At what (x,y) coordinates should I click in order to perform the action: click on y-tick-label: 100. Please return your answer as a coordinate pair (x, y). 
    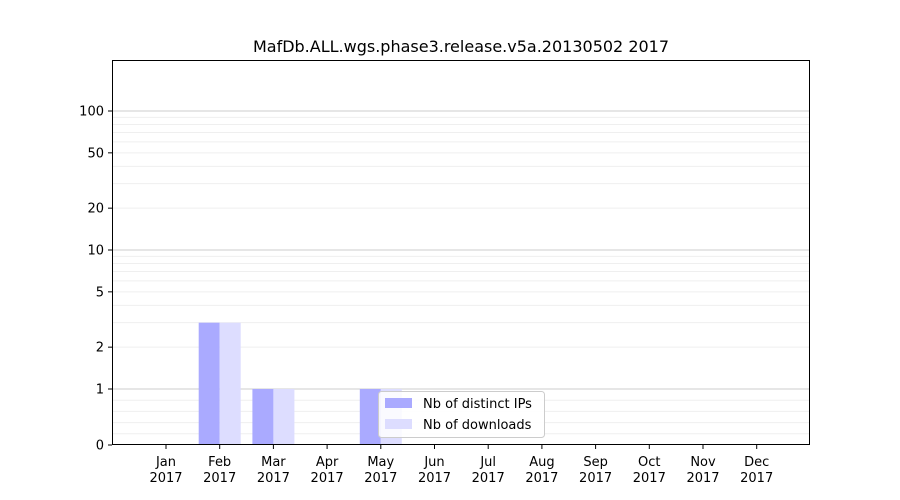
    Looking at the image, I should click on (91, 112).